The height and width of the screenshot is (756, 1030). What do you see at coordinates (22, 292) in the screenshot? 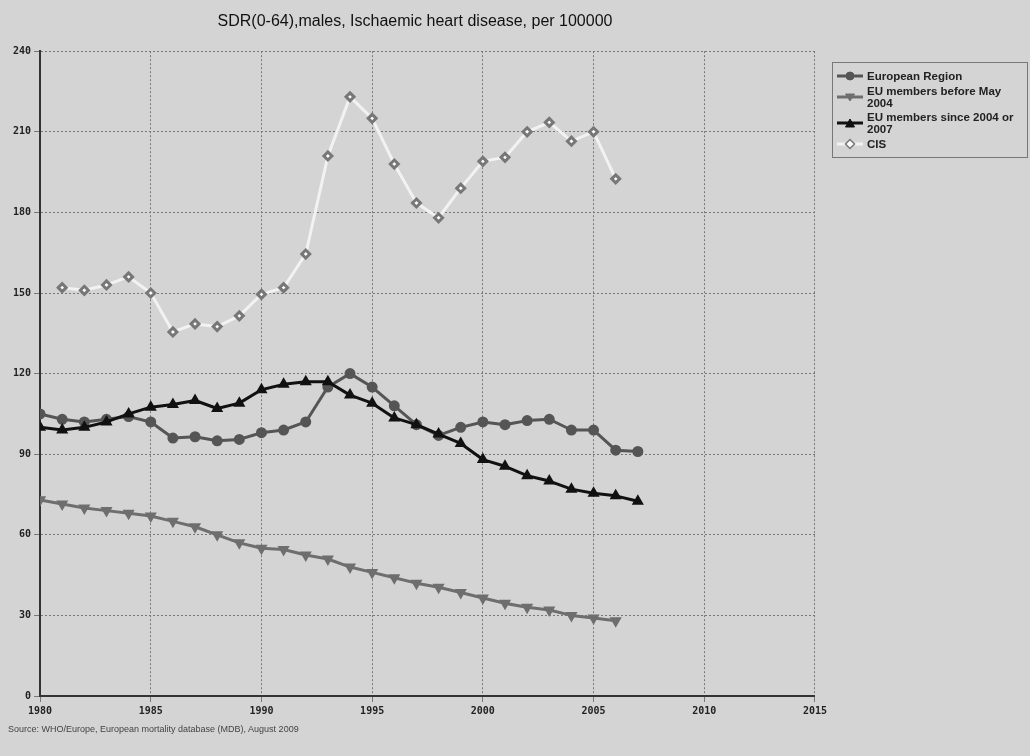
I see `y-tick-label: 150` at bounding box center [22, 292].